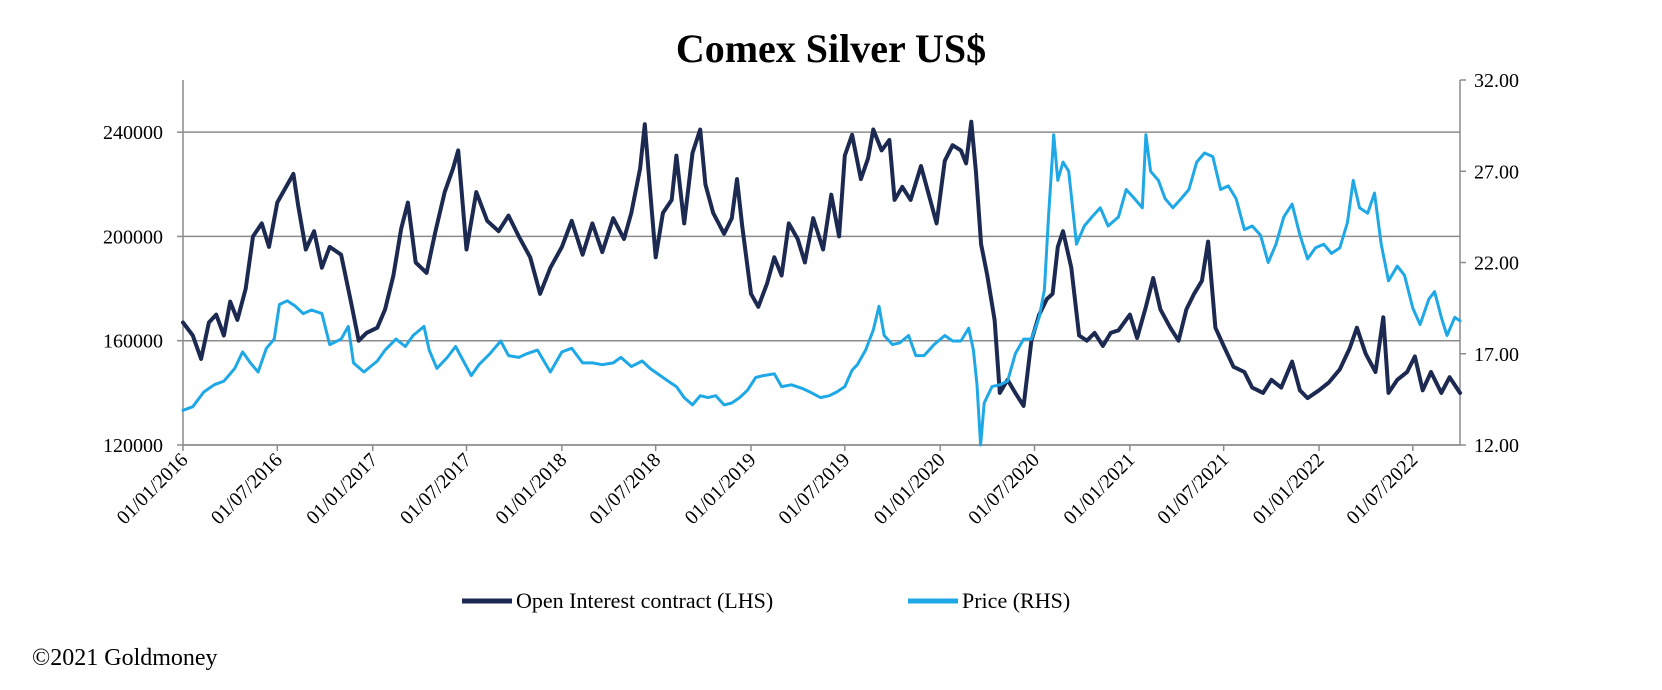 Image resolution: width=1662 pixels, height=690 pixels. What do you see at coordinates (1099, 489) in the screenshot?
I see `x-tick-label-10: 01/01/2021` at bounding box center [1099, 489].